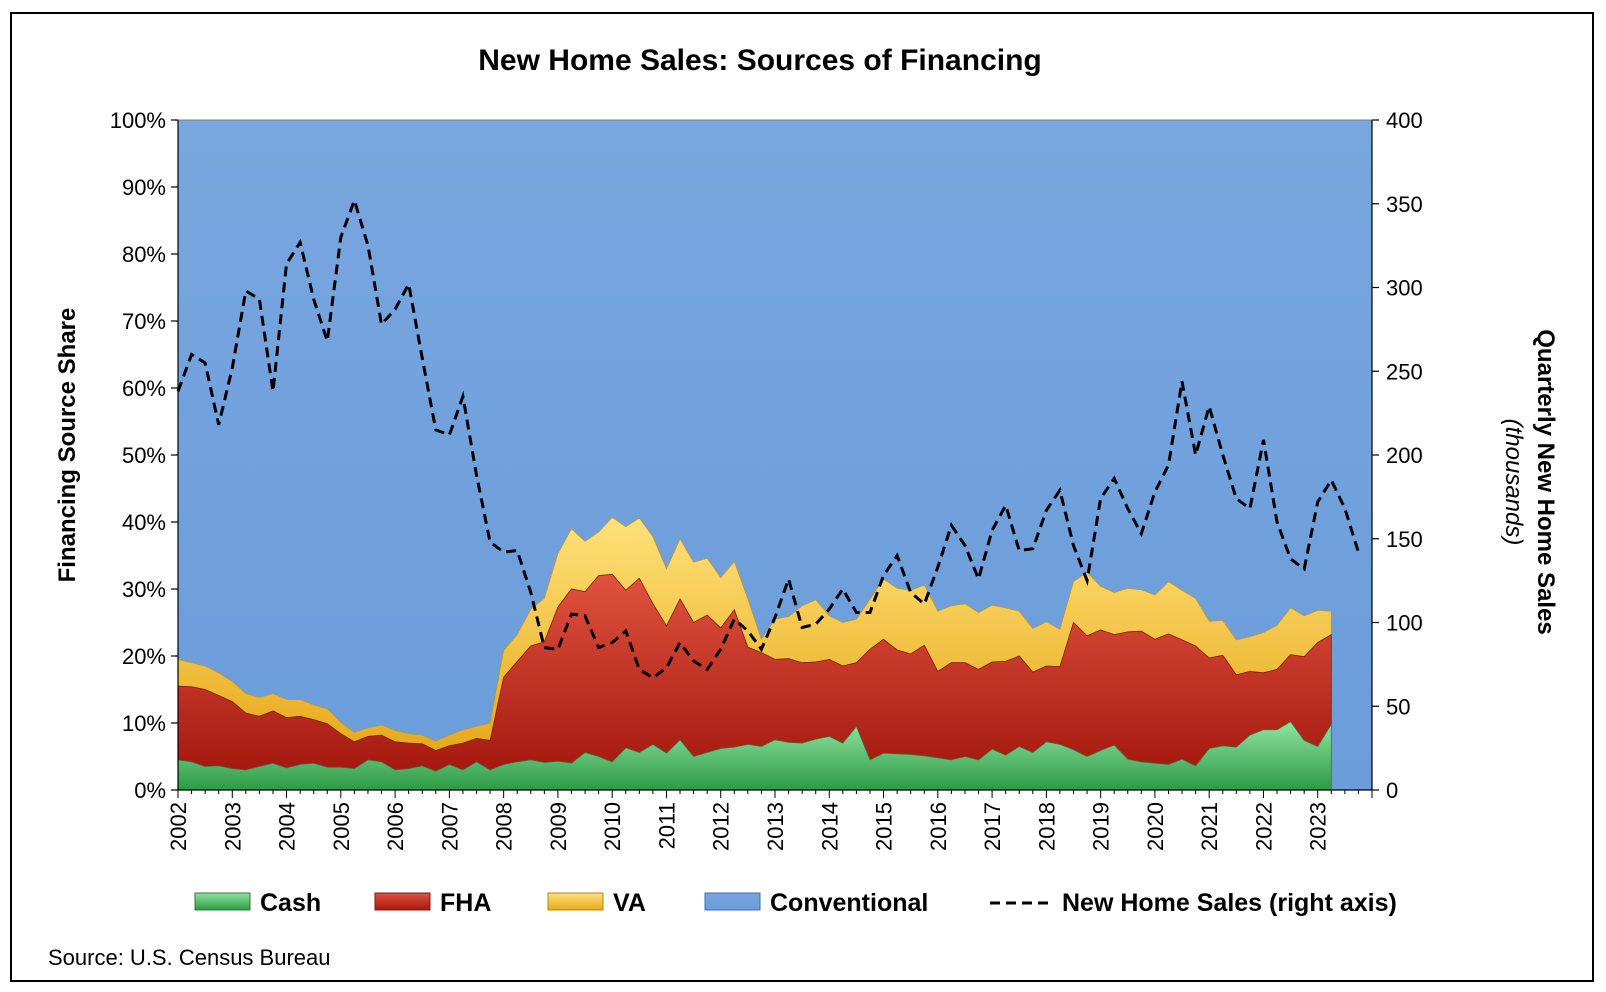 This screenshot has height=992, width=1606. Describe the element at coordinates (612, 826) in the screenshot. I see `x-axis-tick-label: 2010` at that location.